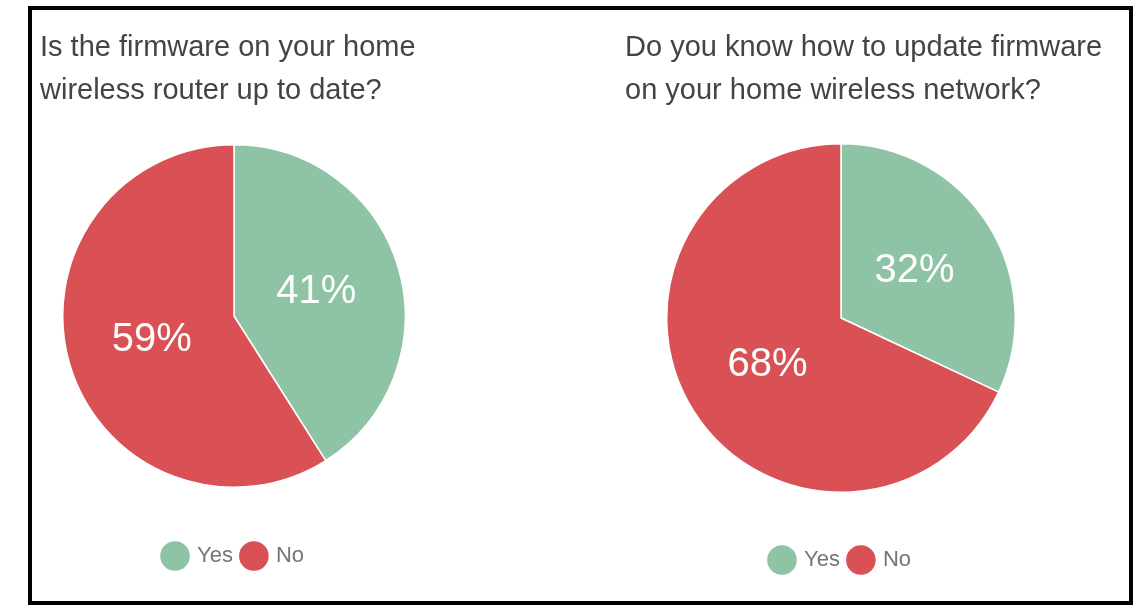 The width and height of the screenshot is (1139, 611). What do you see at coordinates (228, 68) in the screenshot?
I see `chart-title: Is the firmware on your home wireless router up to date?` at bounding box center [228, 68].